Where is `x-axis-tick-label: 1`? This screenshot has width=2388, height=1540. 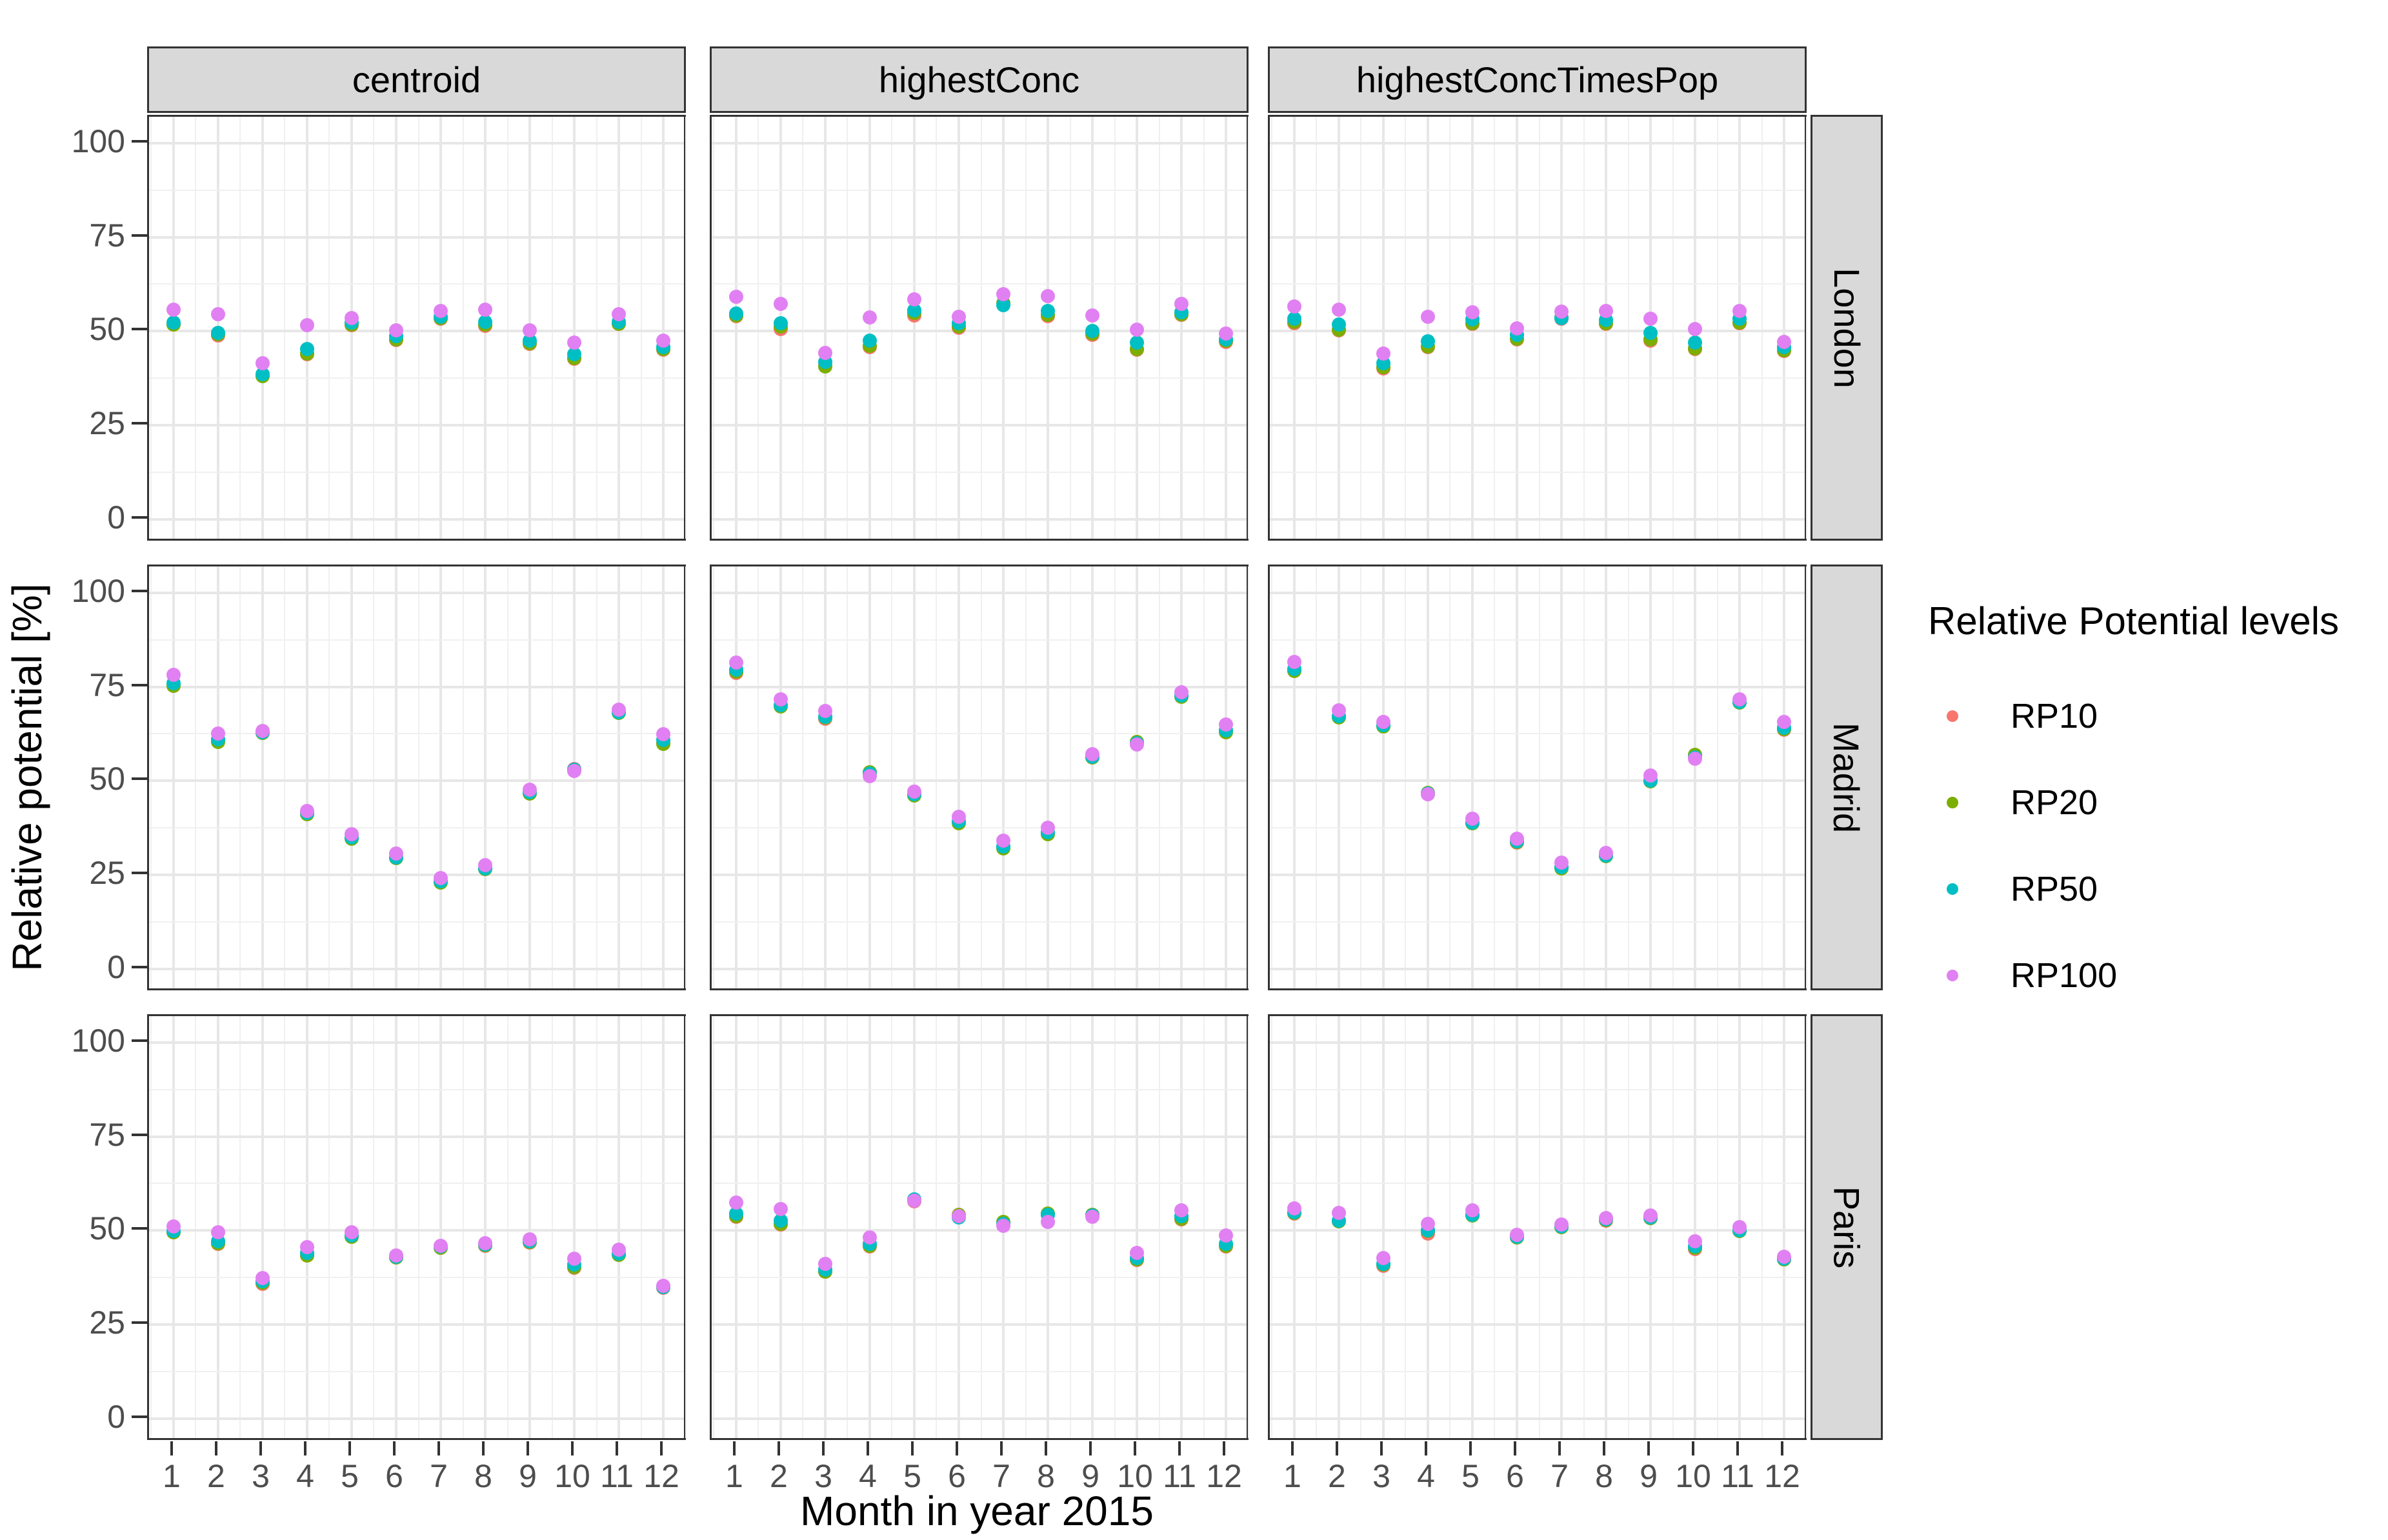 x-axis-tick-label: 1 is located at coordinates (172, 1476).